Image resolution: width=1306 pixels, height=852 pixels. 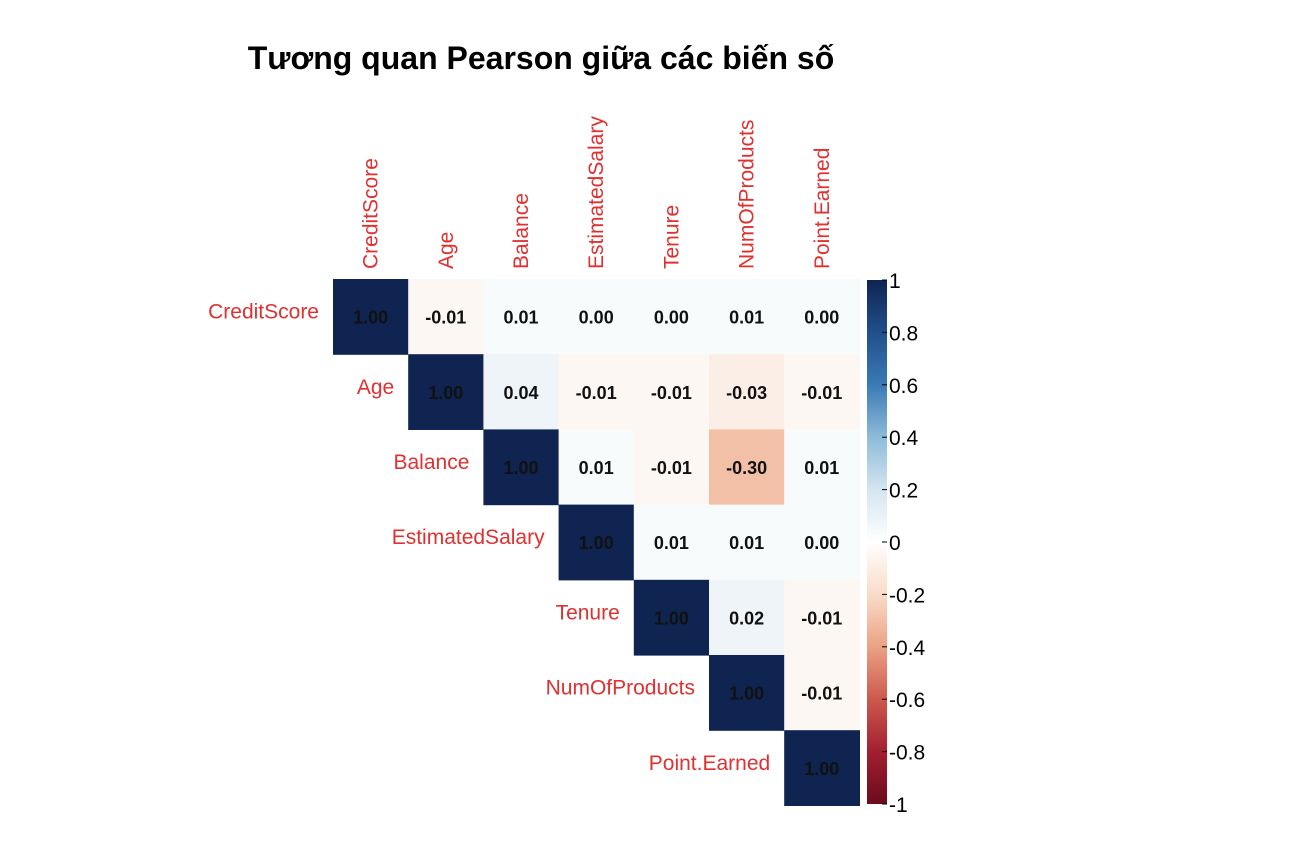 What do you see at coordinates (898, 805) in the screenshot?
I see `color-bar-tick-label: -1` at bounding box center [898, 805].